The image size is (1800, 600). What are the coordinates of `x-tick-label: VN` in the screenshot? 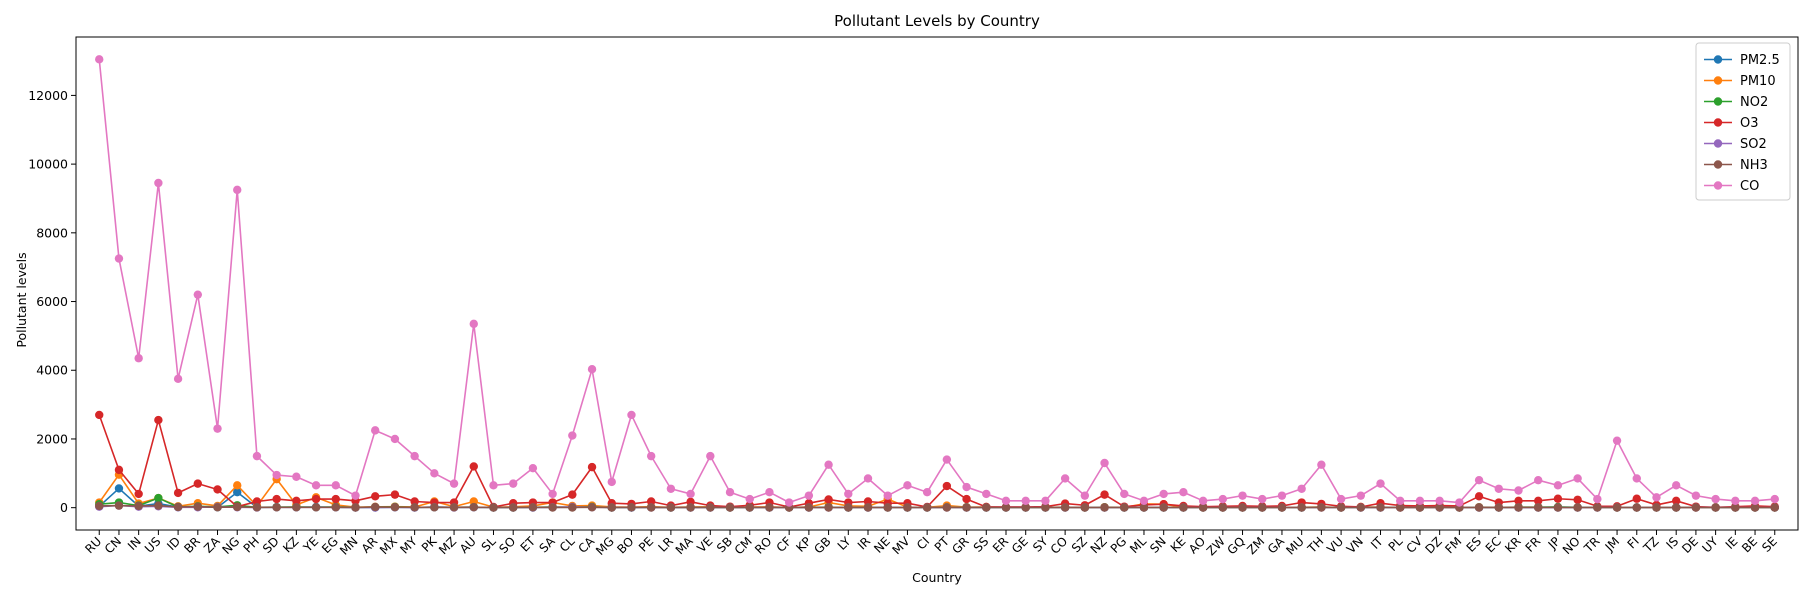 It's located at (1355, 545).